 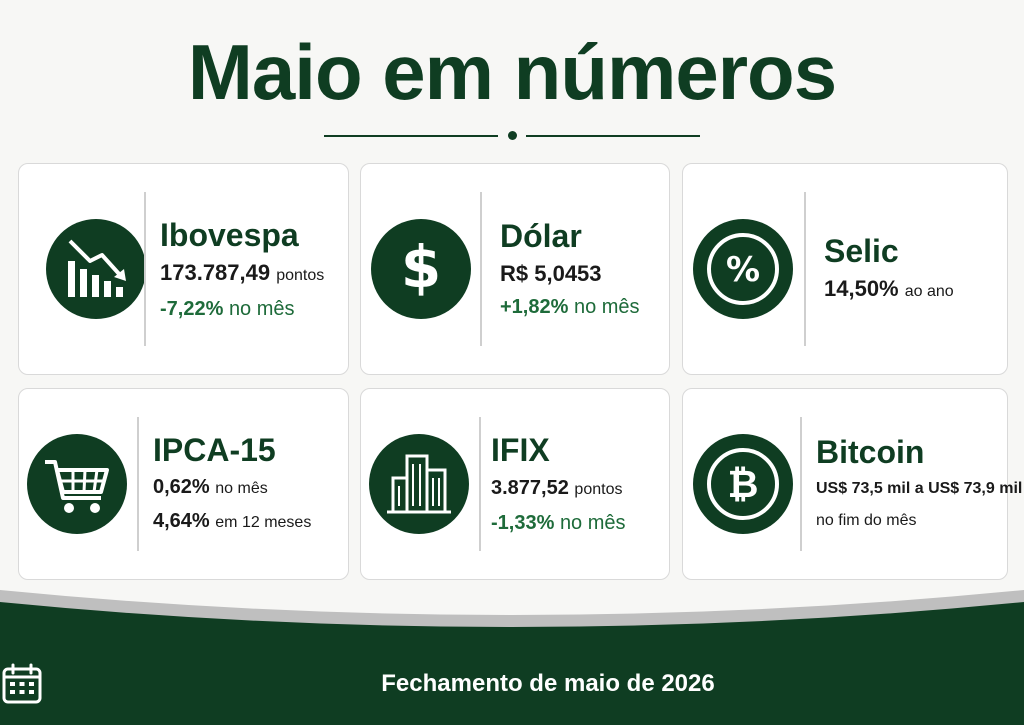 I want to click on title-divider, so click(x=512, y=136).